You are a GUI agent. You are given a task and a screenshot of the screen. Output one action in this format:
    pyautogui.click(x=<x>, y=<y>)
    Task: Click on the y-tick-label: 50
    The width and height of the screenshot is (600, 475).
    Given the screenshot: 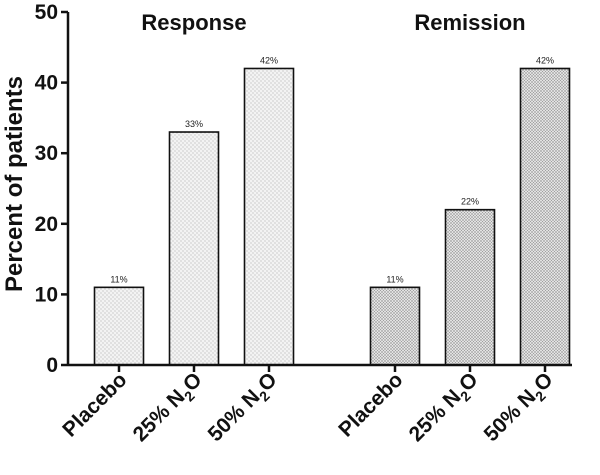 What is the action you would take?
    pyautogui.click(x=46, y=12)
    